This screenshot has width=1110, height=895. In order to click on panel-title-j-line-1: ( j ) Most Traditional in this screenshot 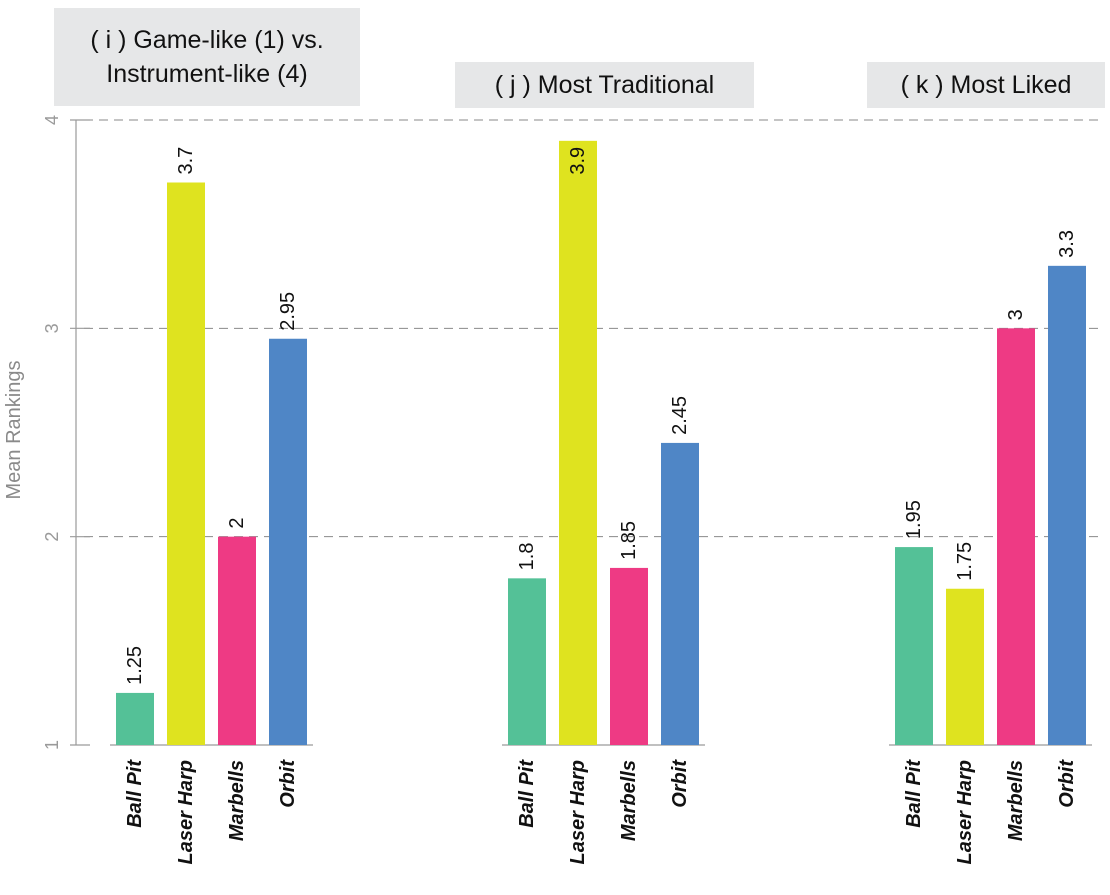, I will do `click(604, 85)`.